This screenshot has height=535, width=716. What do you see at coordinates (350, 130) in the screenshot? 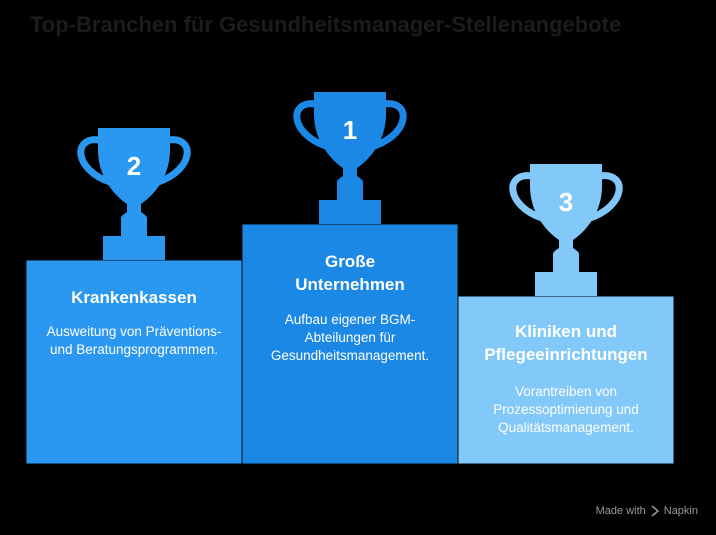
I see `rank-number: 1` at bounding box center [350, 130].